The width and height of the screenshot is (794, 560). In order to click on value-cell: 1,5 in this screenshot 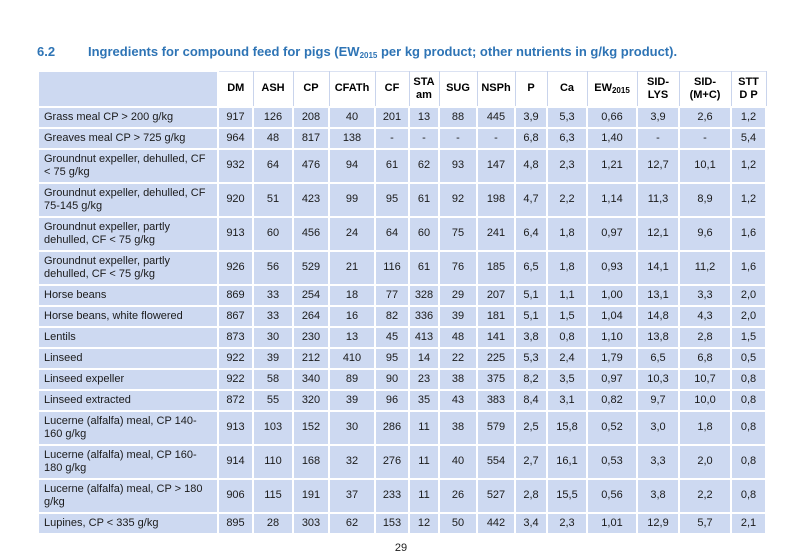, I will do `click(748, 337)`.